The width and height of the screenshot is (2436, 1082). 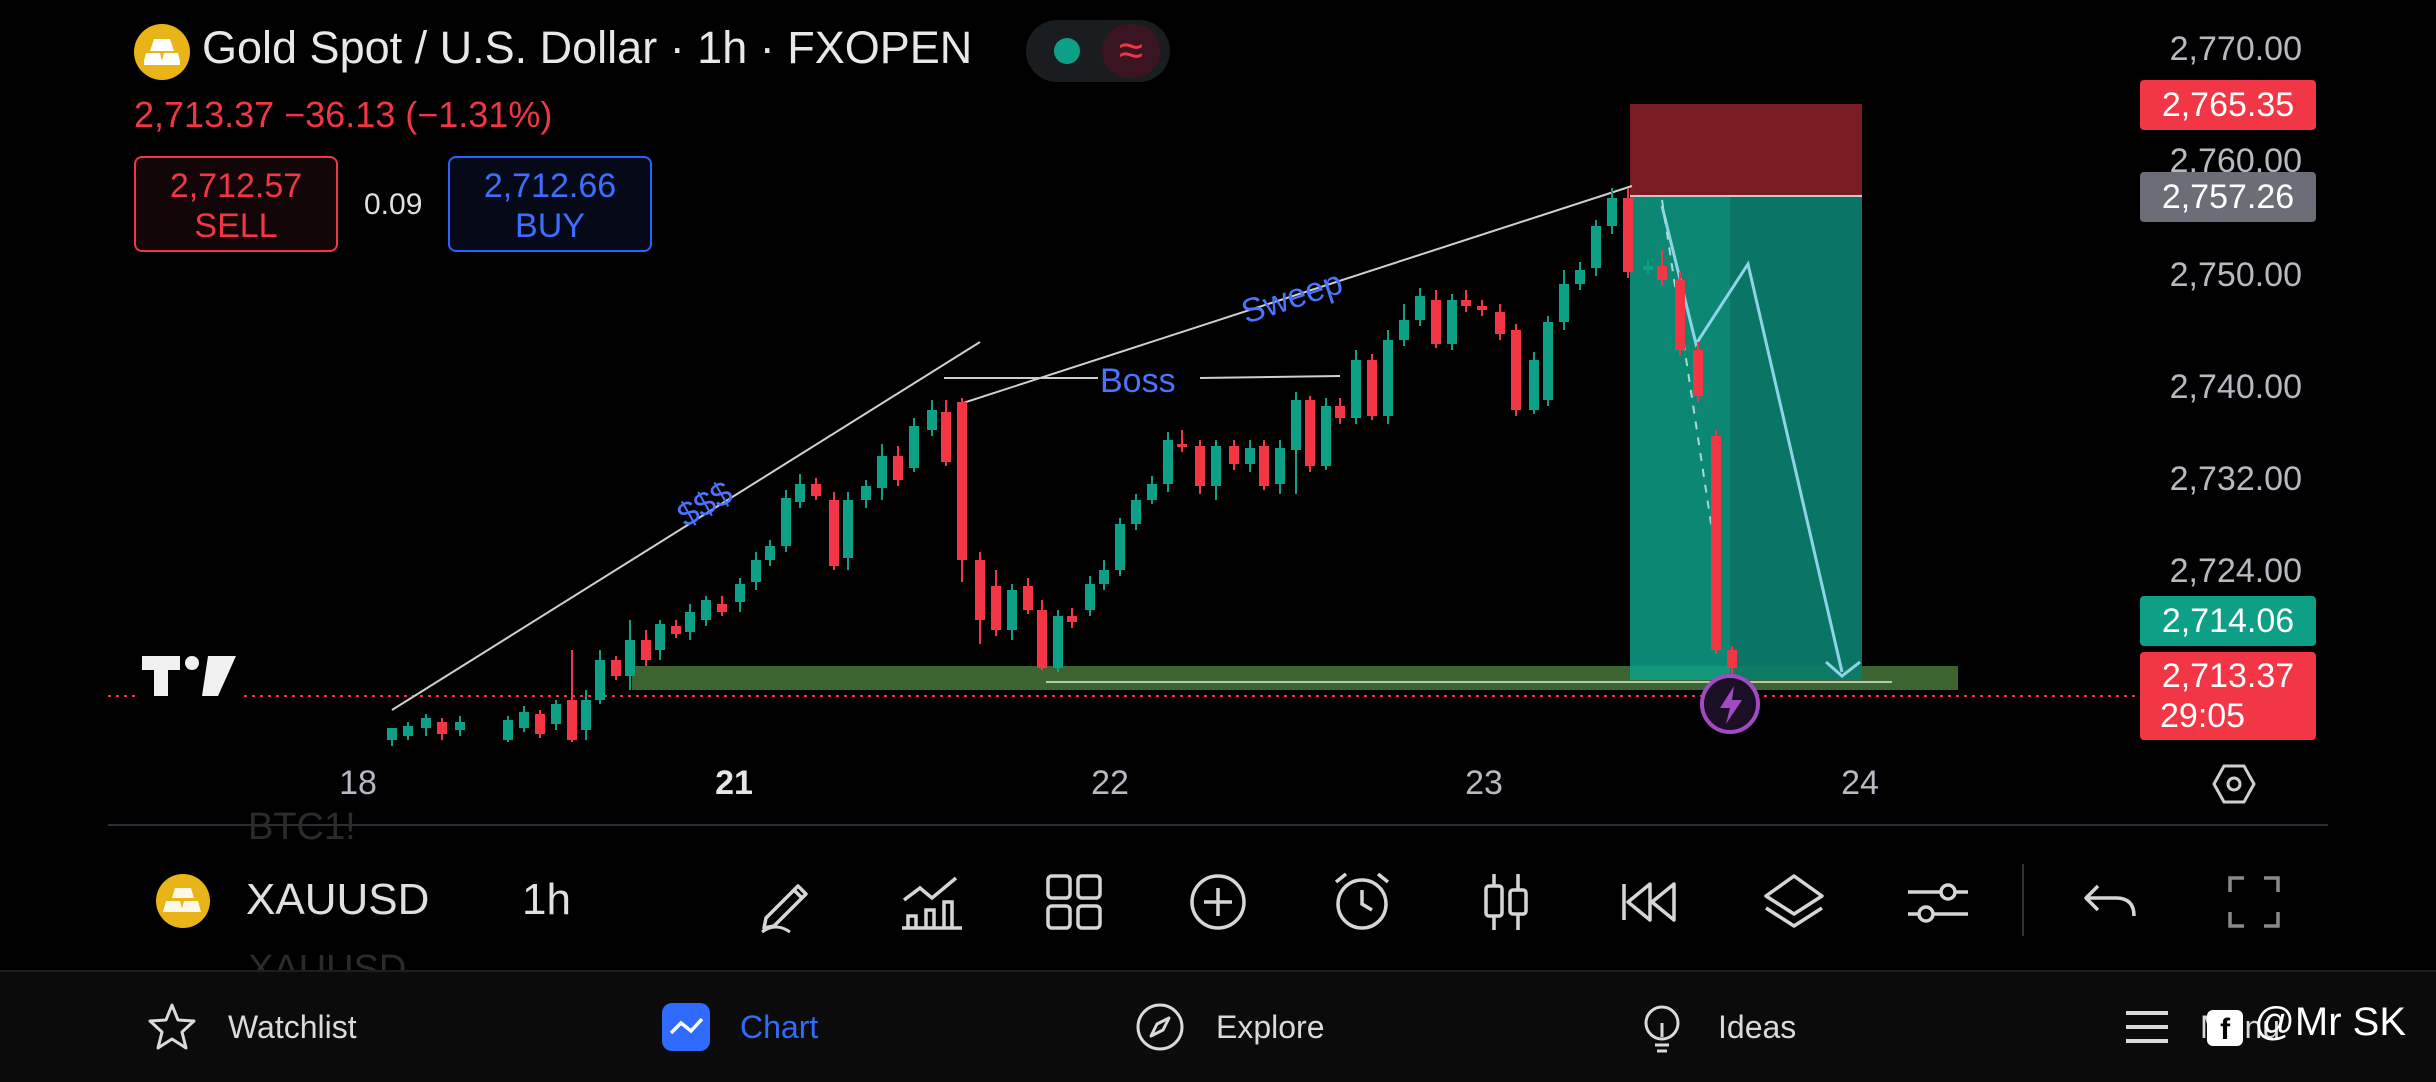 What do you see at coordinates (2254, 902) in the screenshot?
I see `fullscreen-icon` at bounding box center [2254, 902].